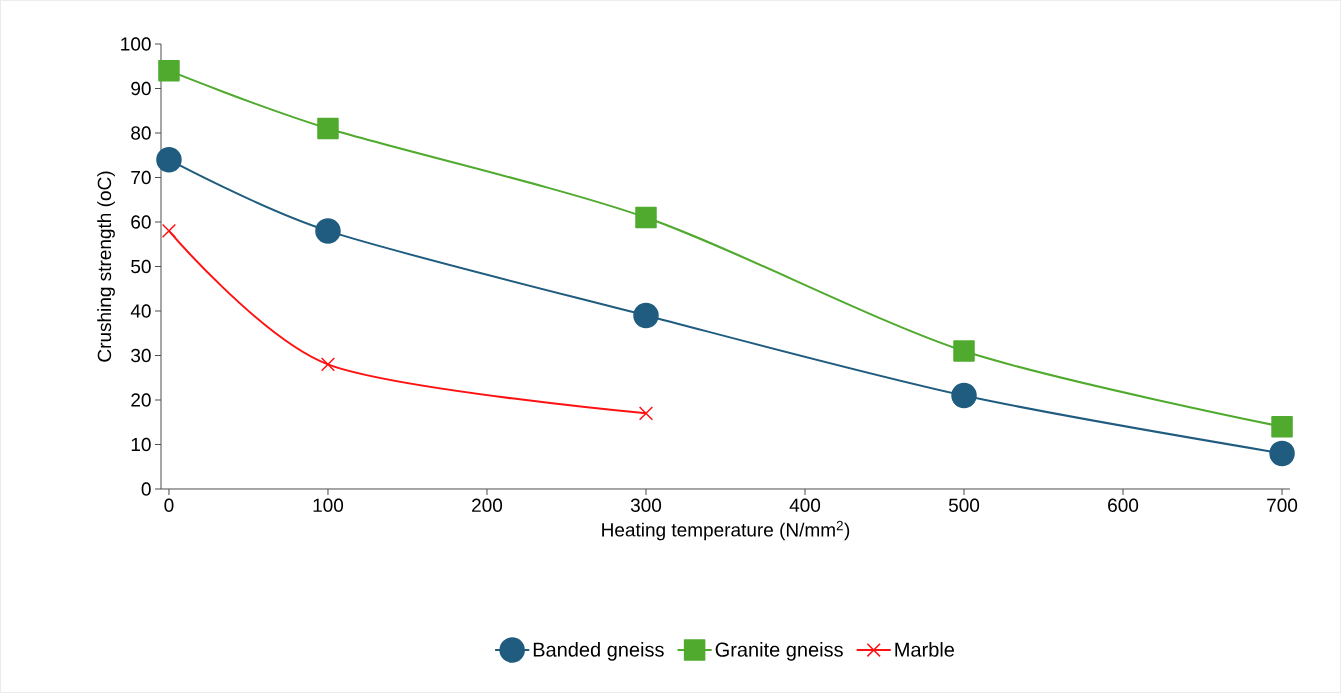 The image size is (1341, 693). I want to click on y-tick-label: 0, so click(146, 489).